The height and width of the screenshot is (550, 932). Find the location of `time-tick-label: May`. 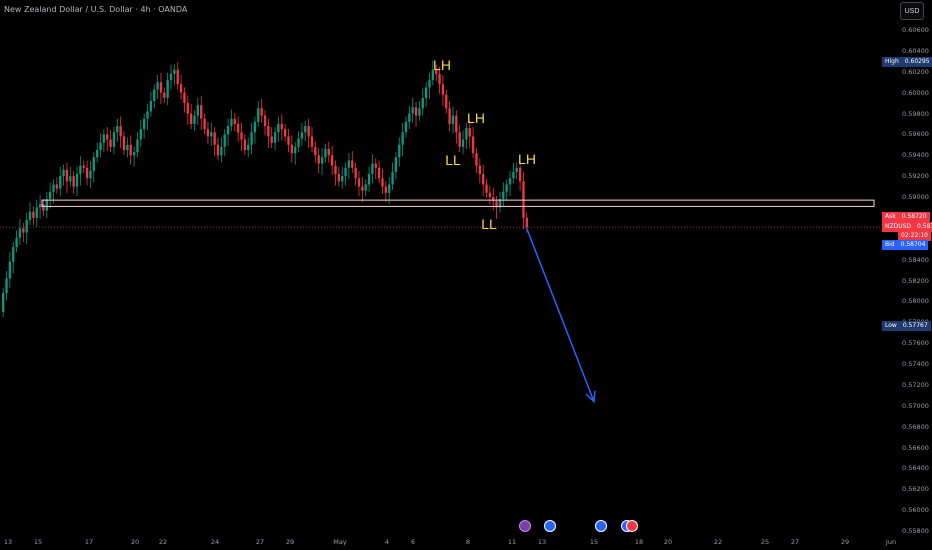

time-tick-label: May is located at coordinates (340, 542).